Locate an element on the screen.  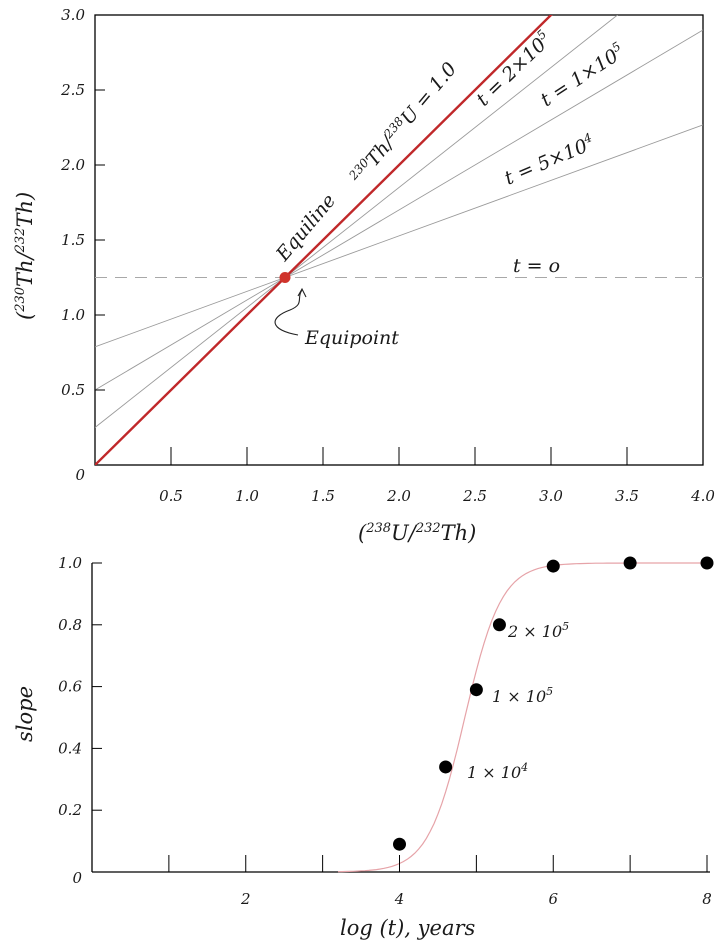
equiline-ratio-eq: U = 1.0 is located at coordinates (429, 93).